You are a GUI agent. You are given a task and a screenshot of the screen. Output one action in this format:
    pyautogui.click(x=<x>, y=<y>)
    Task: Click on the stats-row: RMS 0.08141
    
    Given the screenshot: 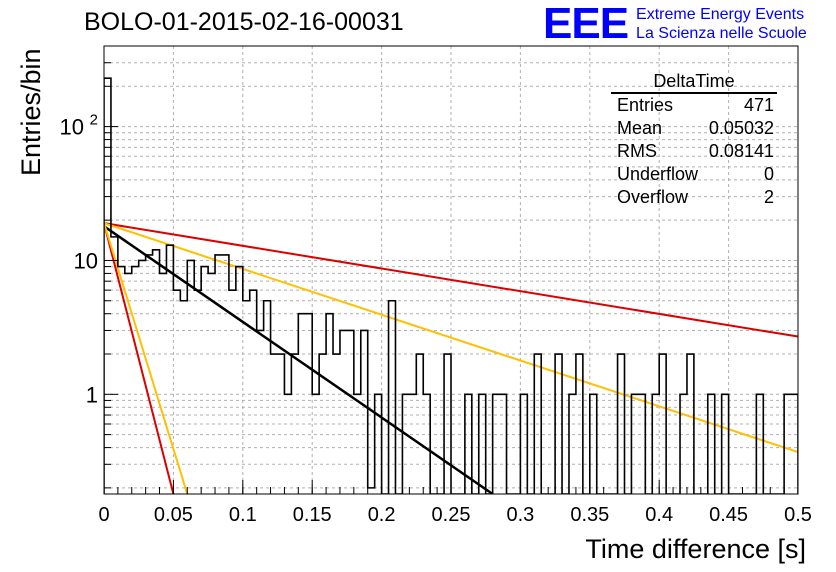 What is the action you would take?
    pyautogui.click(x=694, y=151)
    